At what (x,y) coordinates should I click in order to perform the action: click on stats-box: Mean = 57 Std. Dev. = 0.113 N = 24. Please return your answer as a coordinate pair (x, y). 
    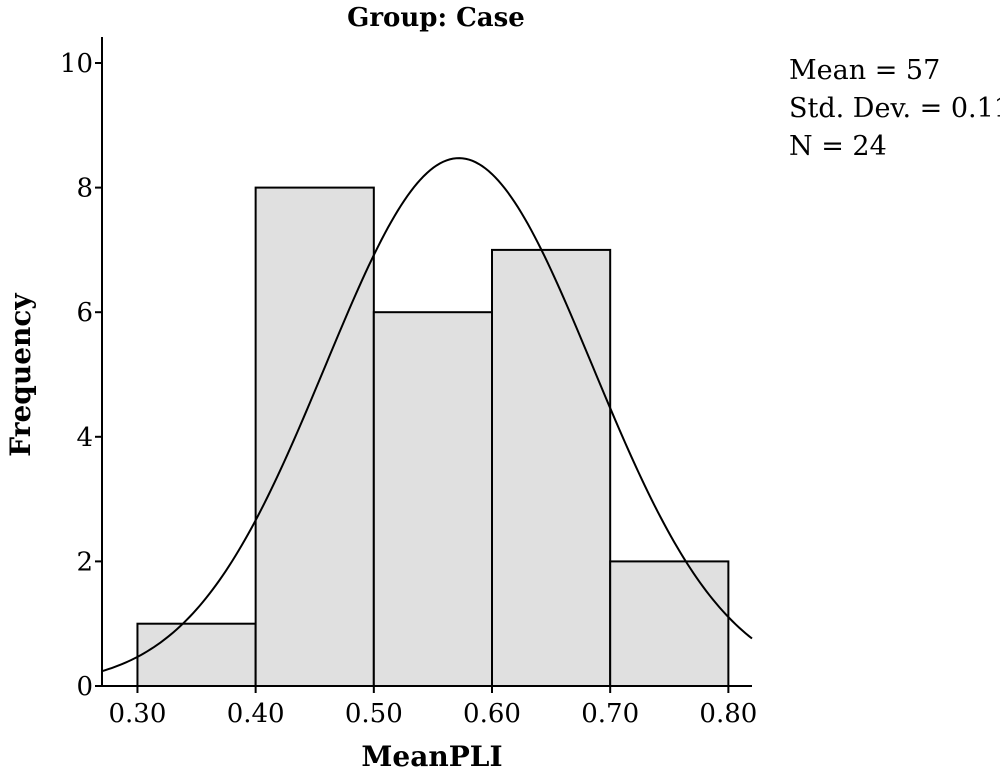
    Looking at the image, I should click on (894, 108).